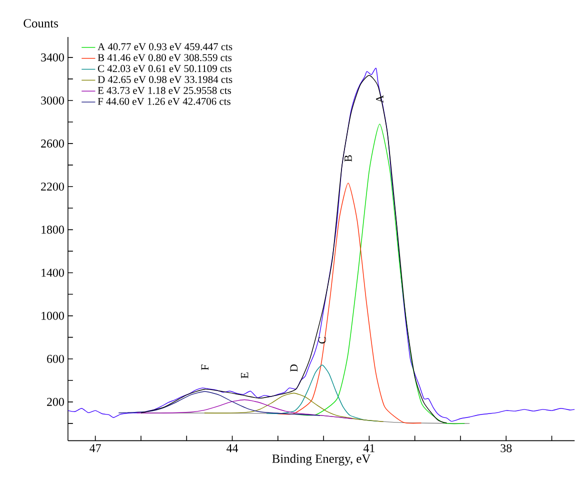 The height and width of the screenshot is (477, 575). I want to click on y-tick-label: 3400, so click(52, 58).